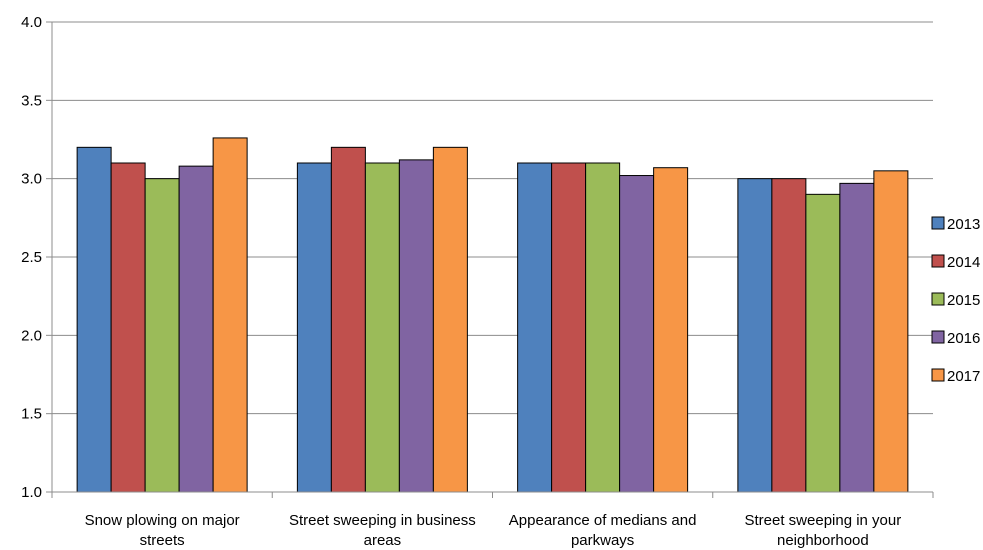 Image resolution: width=983 pixels, height=550 pixels. I want to click on x-category-label-line: neighborhood, so click(823, 540).